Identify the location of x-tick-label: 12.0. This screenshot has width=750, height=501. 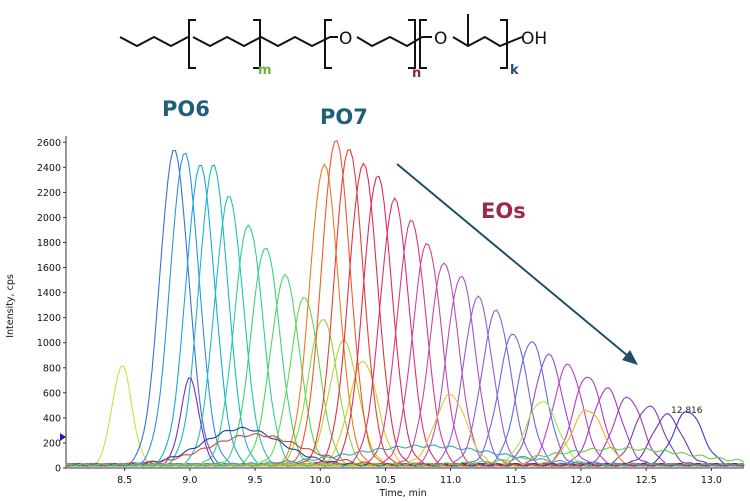
(580, 480).